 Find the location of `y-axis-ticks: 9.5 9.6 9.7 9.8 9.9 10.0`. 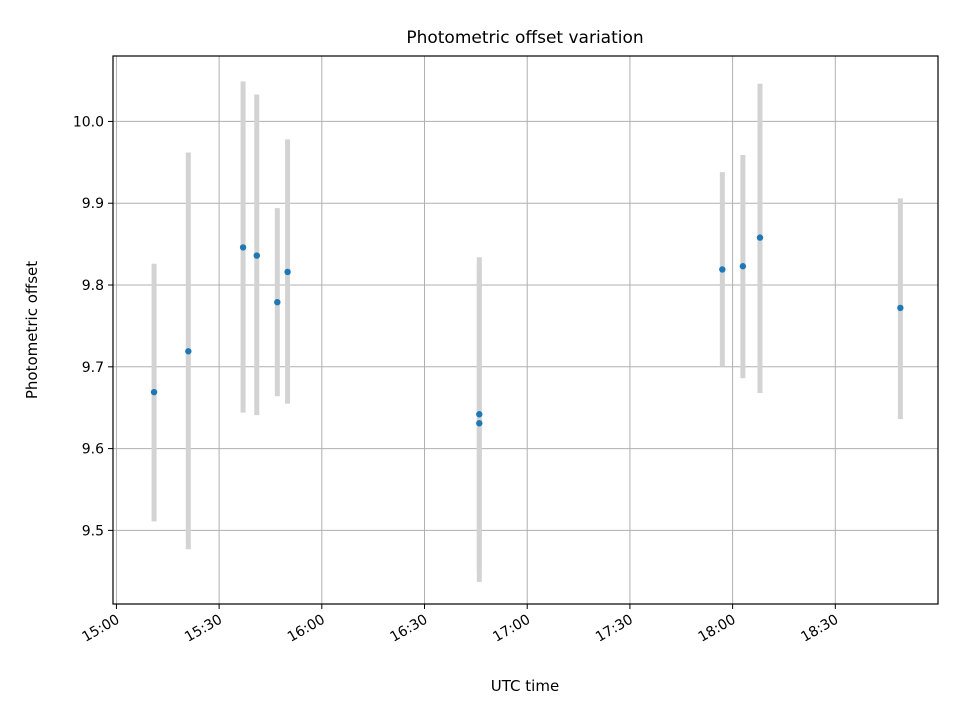

y-axis-ticks: 9.5 9.6 9.7 9.8 9.9 10.0 is located at coordinates (93, 326).